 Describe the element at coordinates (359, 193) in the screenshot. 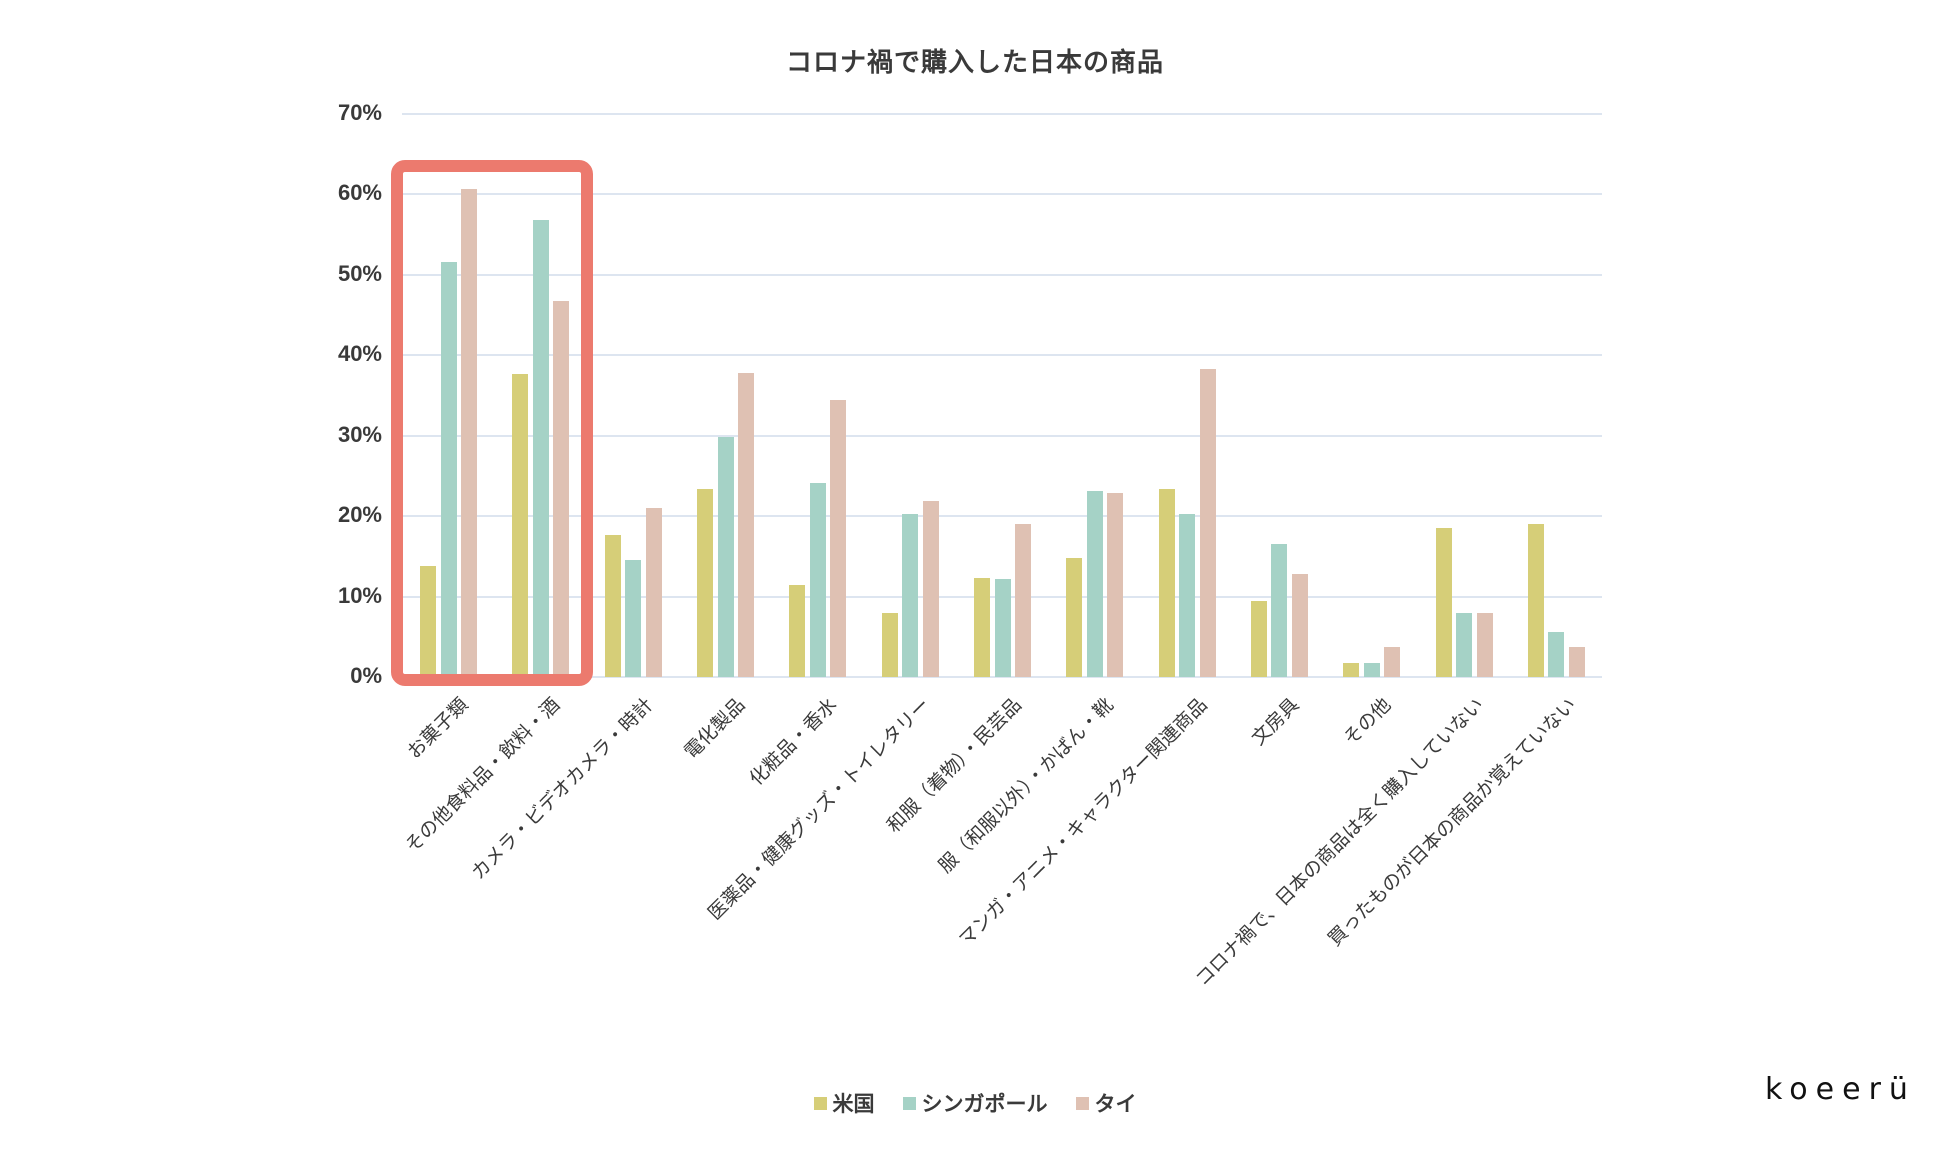

I see `y-tick-label: 60%` at that location.